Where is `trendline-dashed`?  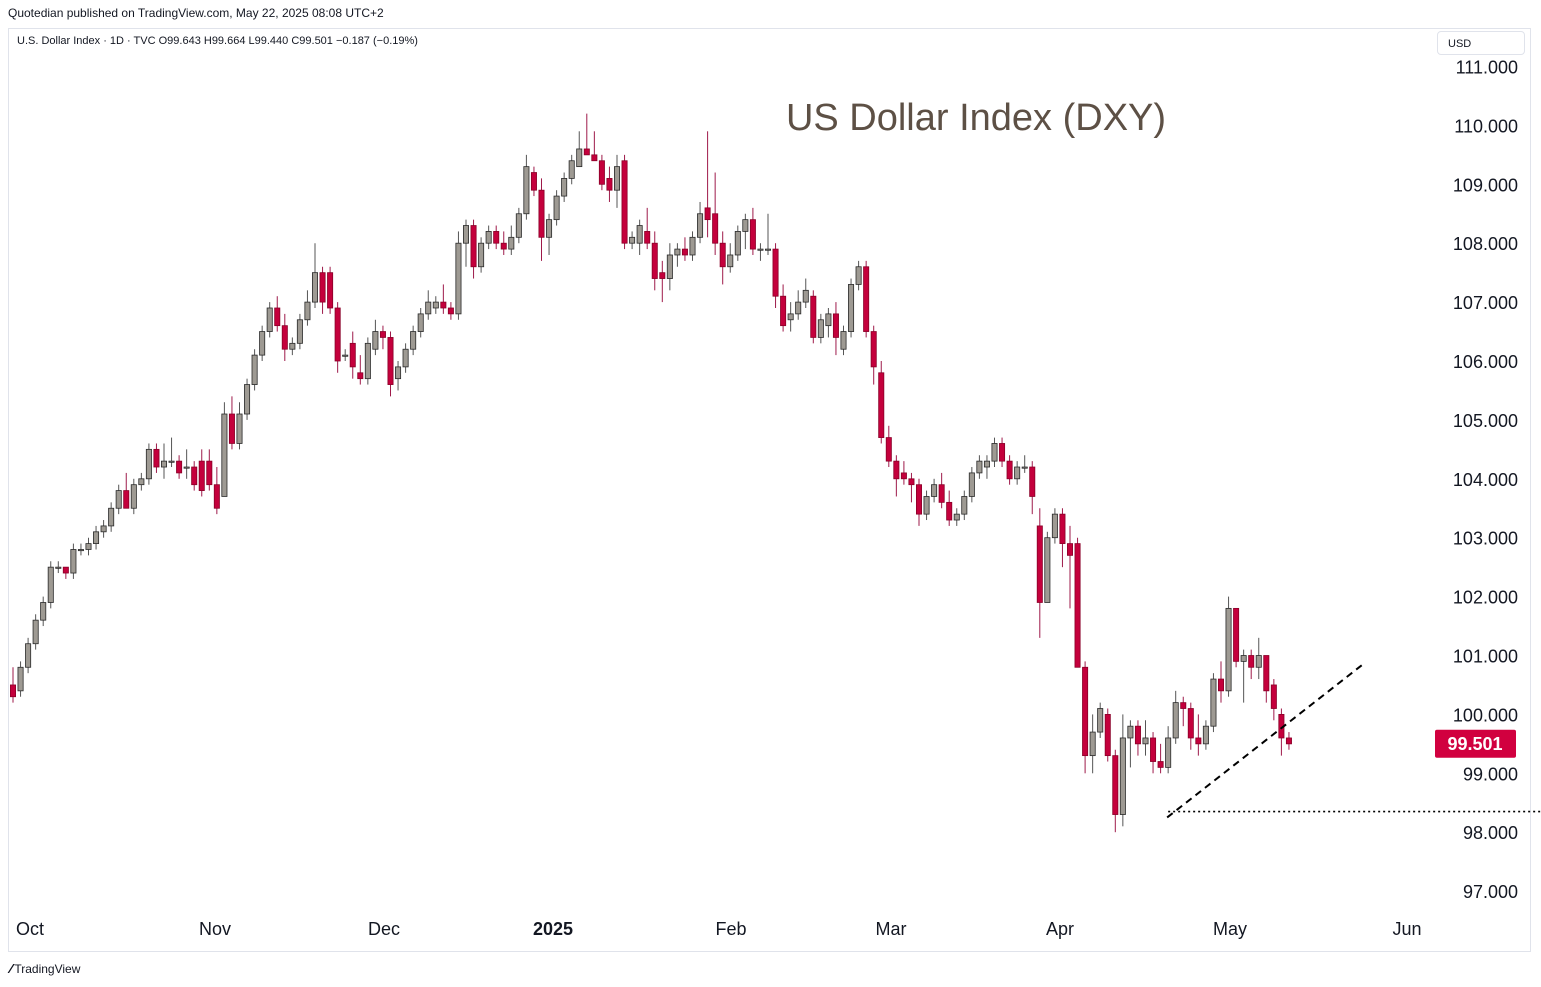
trendline-dashed is located at coordinates (1265, 741).